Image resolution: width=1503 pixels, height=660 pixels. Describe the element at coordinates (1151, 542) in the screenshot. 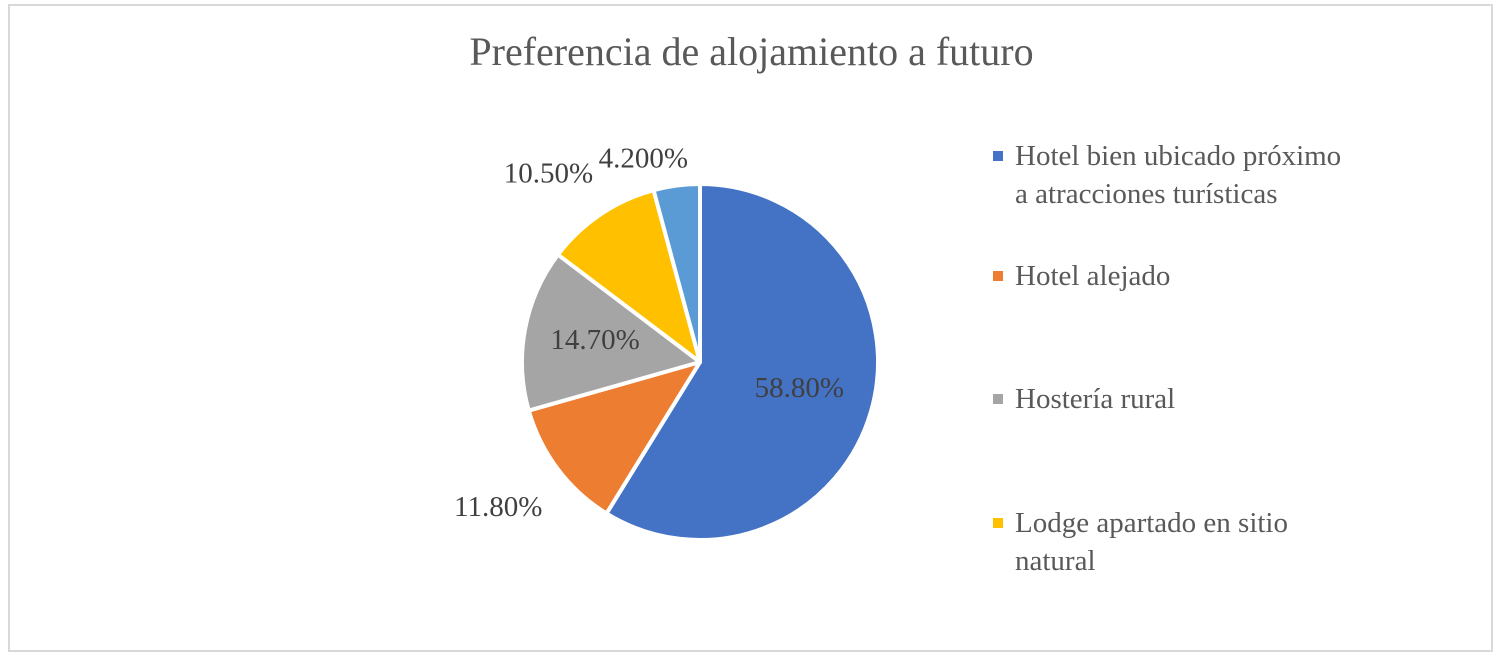

I see `legend-label: Lodge apartado en sitio natural` at that location.